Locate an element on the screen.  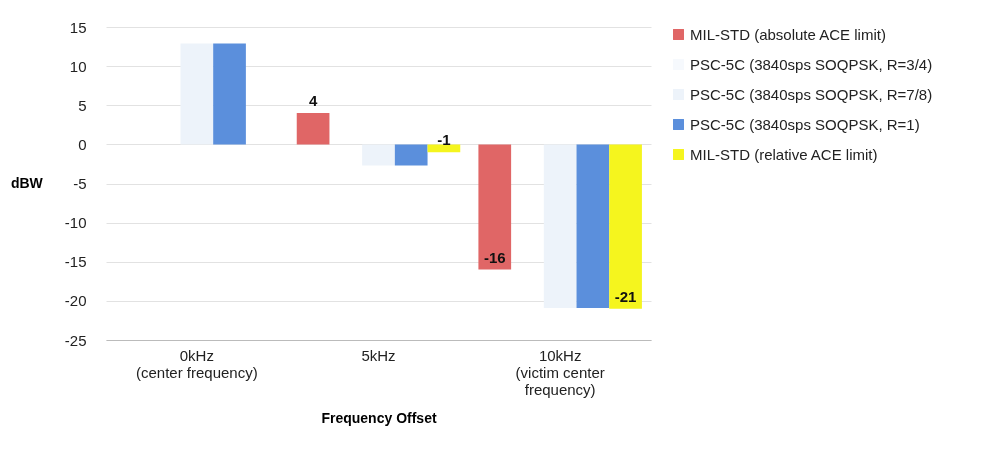
legend-label: PSC-5C (3840sps SOQPSK, R=1) is located at coordinates (805, 124).